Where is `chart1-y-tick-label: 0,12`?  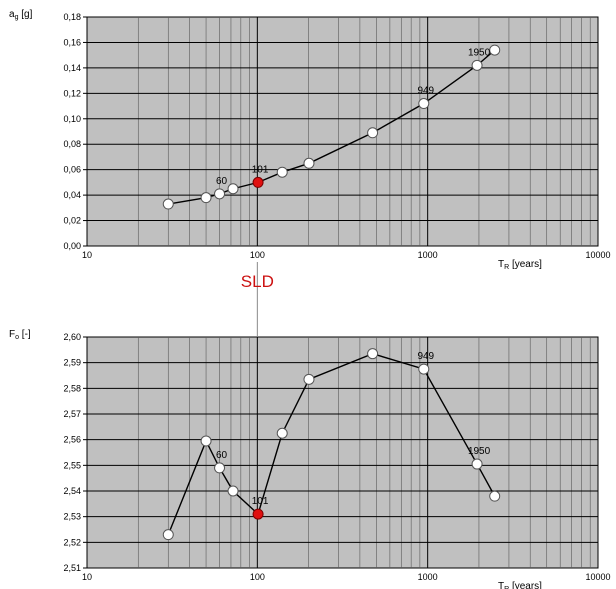 chart1-y-tick-label: 0,12 is located at coordinates (72, 93).